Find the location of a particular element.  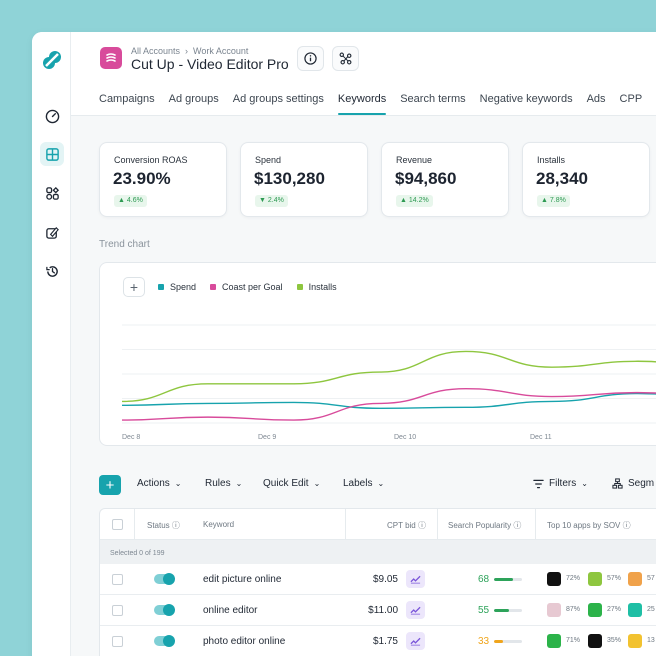

legend-item-installs: Installs is located at coordinates (316, 287).